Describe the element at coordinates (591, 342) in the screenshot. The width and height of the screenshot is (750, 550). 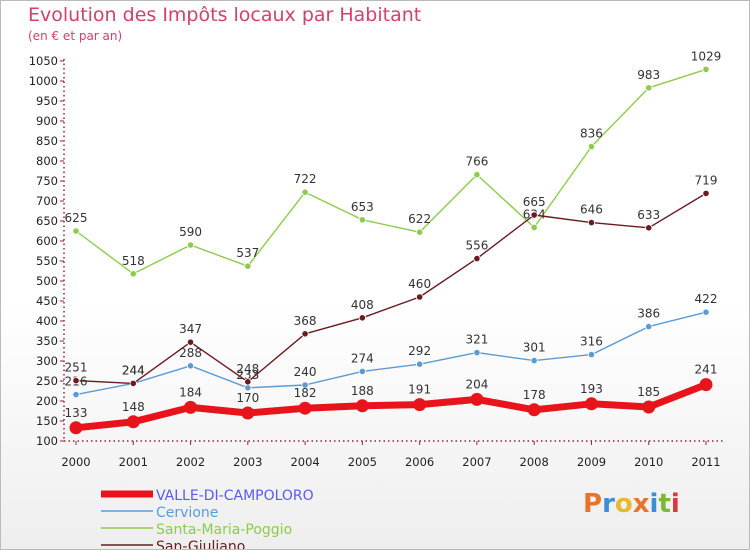
I see `data-label: 316` at that location.